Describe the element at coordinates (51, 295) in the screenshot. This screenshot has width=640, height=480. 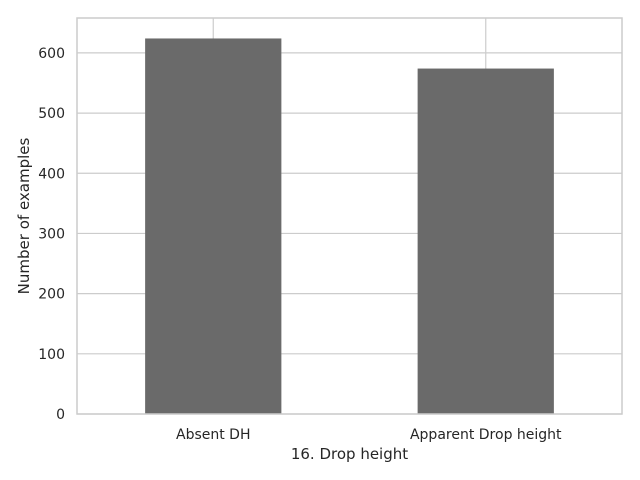
I see `y-tick-label: 200` at that location.